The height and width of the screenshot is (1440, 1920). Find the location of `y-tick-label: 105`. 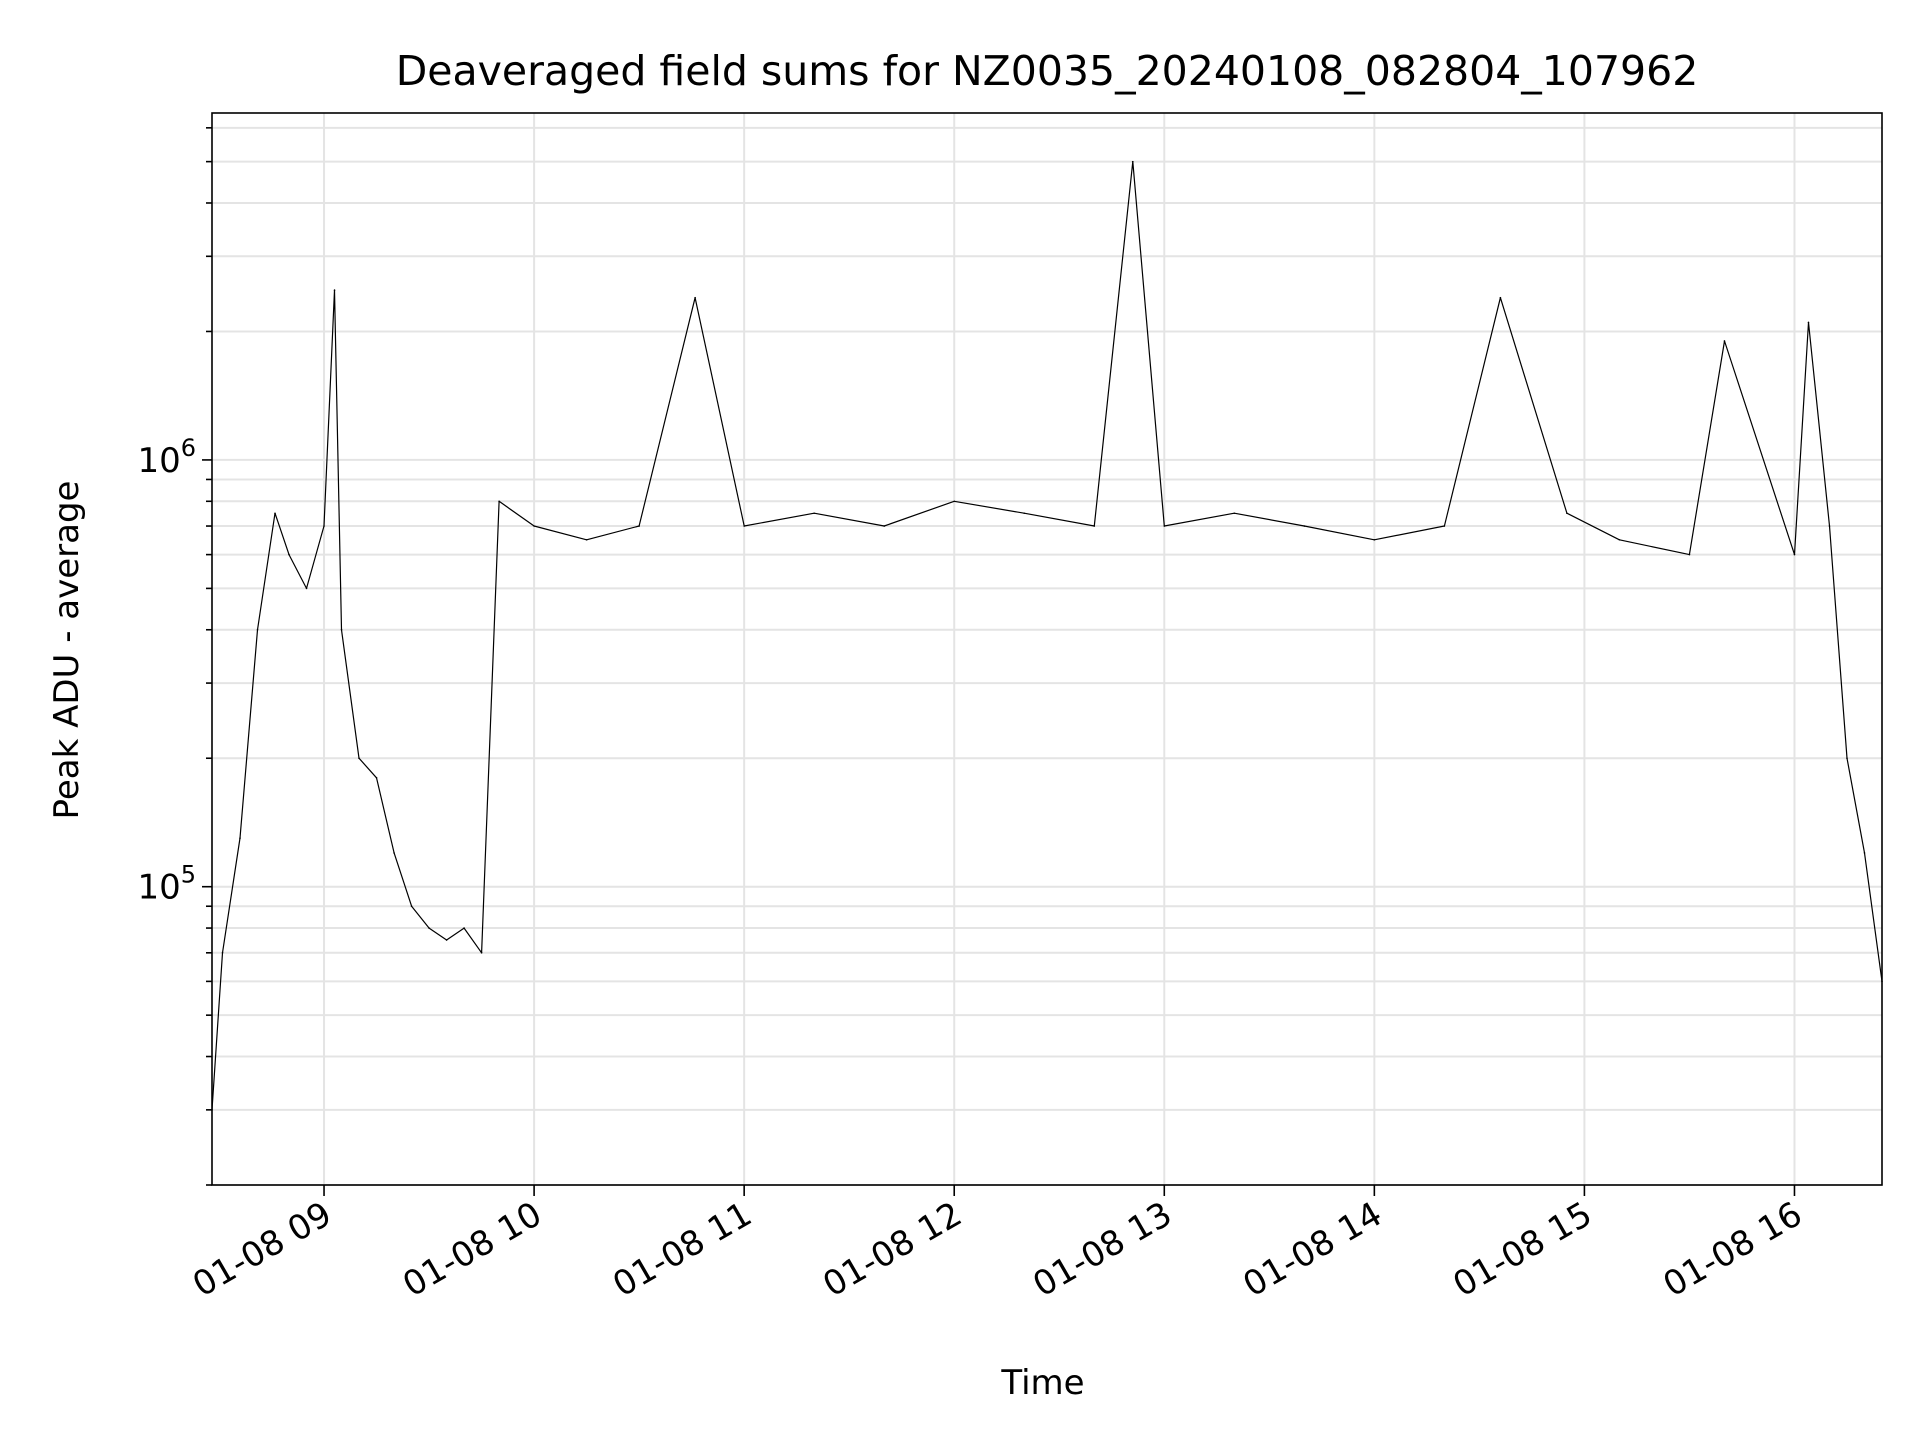

y-tick-label: 105 is located at coordinates (166, 884).